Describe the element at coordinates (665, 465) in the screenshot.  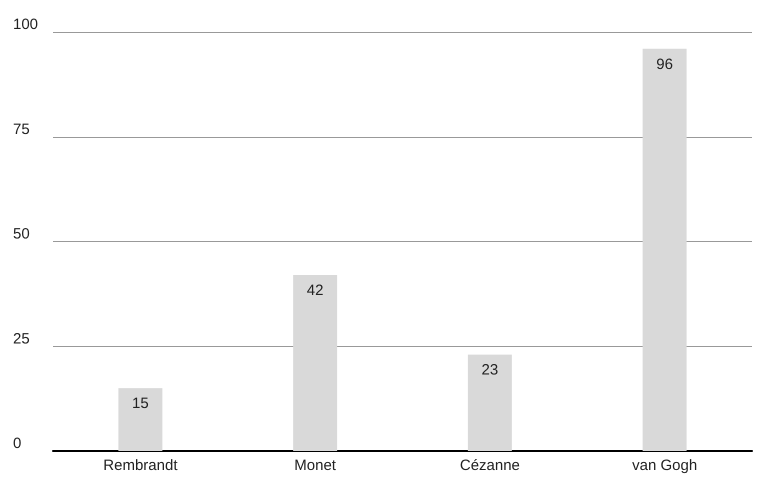
I see `x-tick-label: van Gogh` at that location.